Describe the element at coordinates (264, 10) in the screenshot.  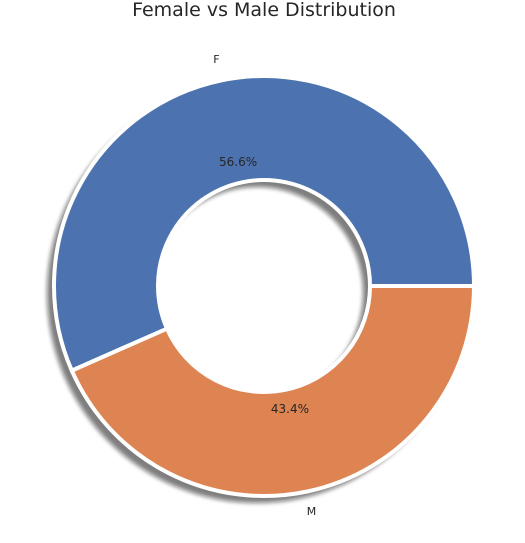
I see `chart-title: Female vs Male Distribution` at that location.